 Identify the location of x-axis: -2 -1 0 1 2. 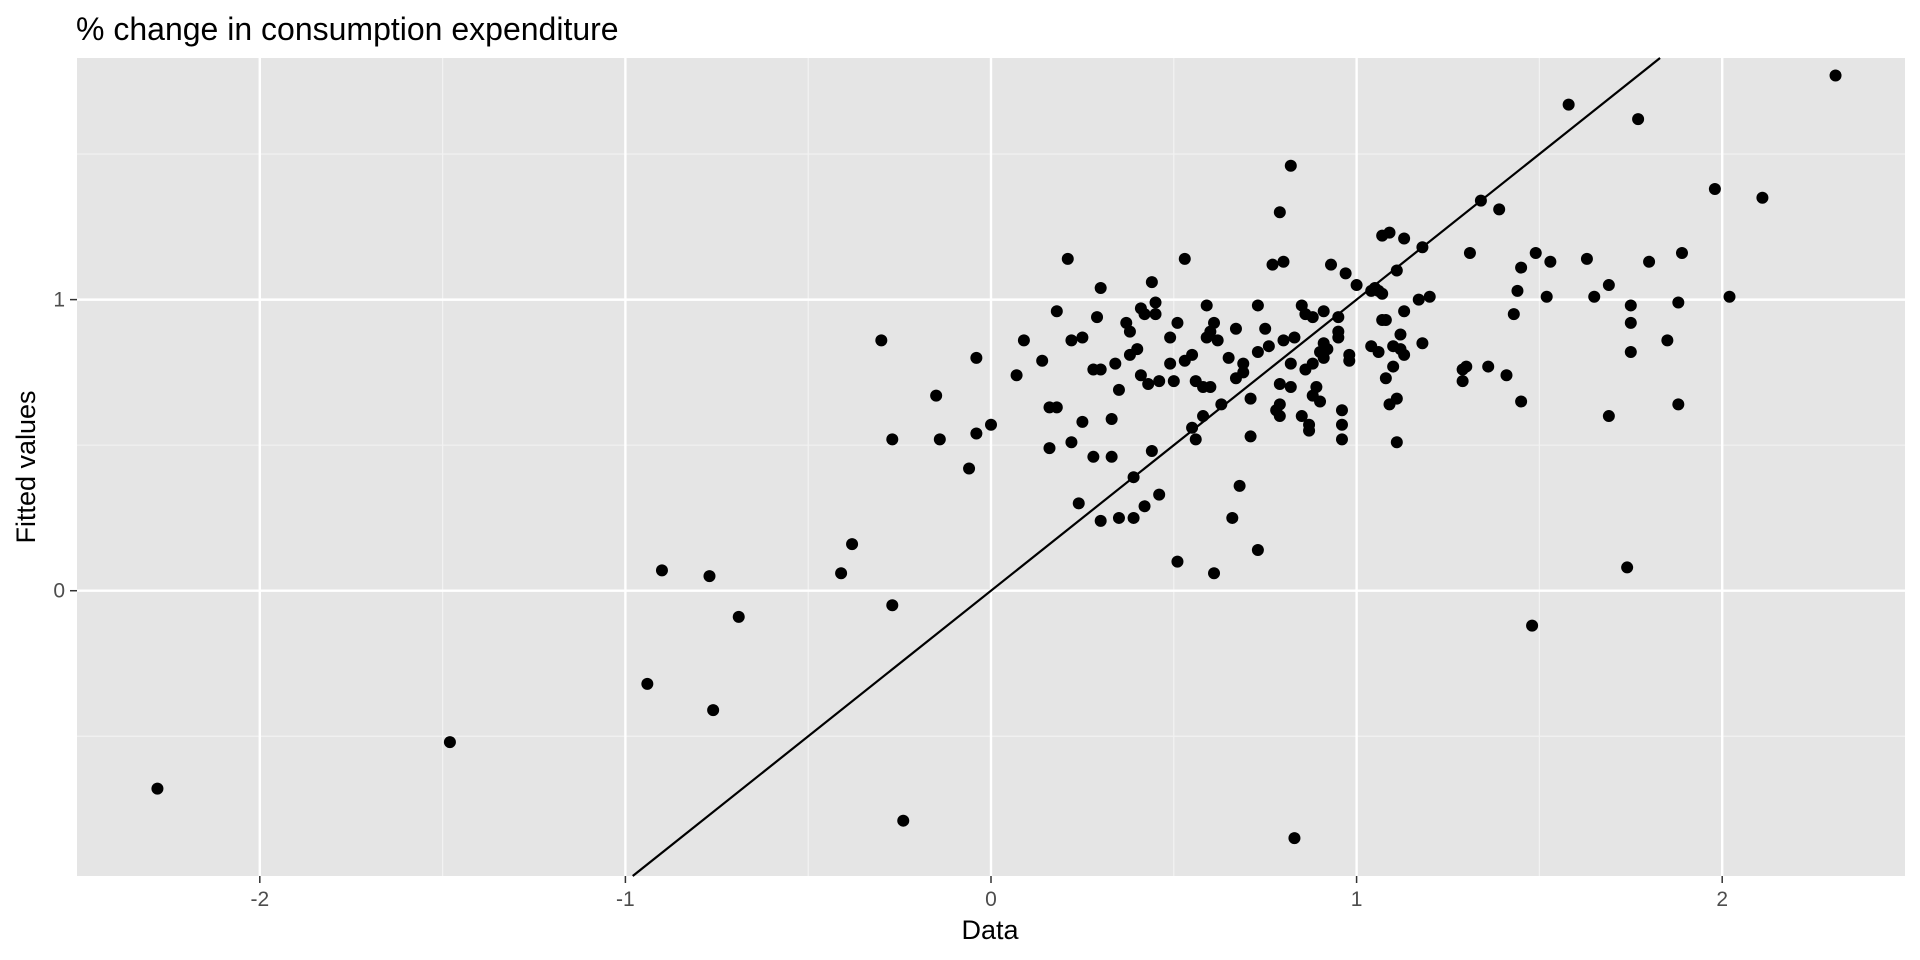
(989, 893).